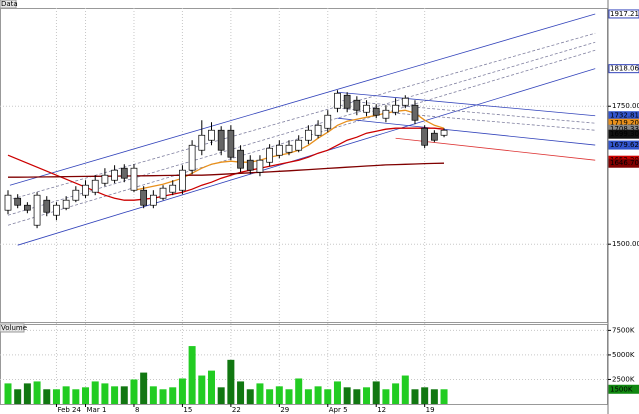 This screenshot has height=414, width=639. What do you see at coordinates (381, 410) in the screenshot?
I see `x-tick-label: 12` at bounding box center [381, 410].